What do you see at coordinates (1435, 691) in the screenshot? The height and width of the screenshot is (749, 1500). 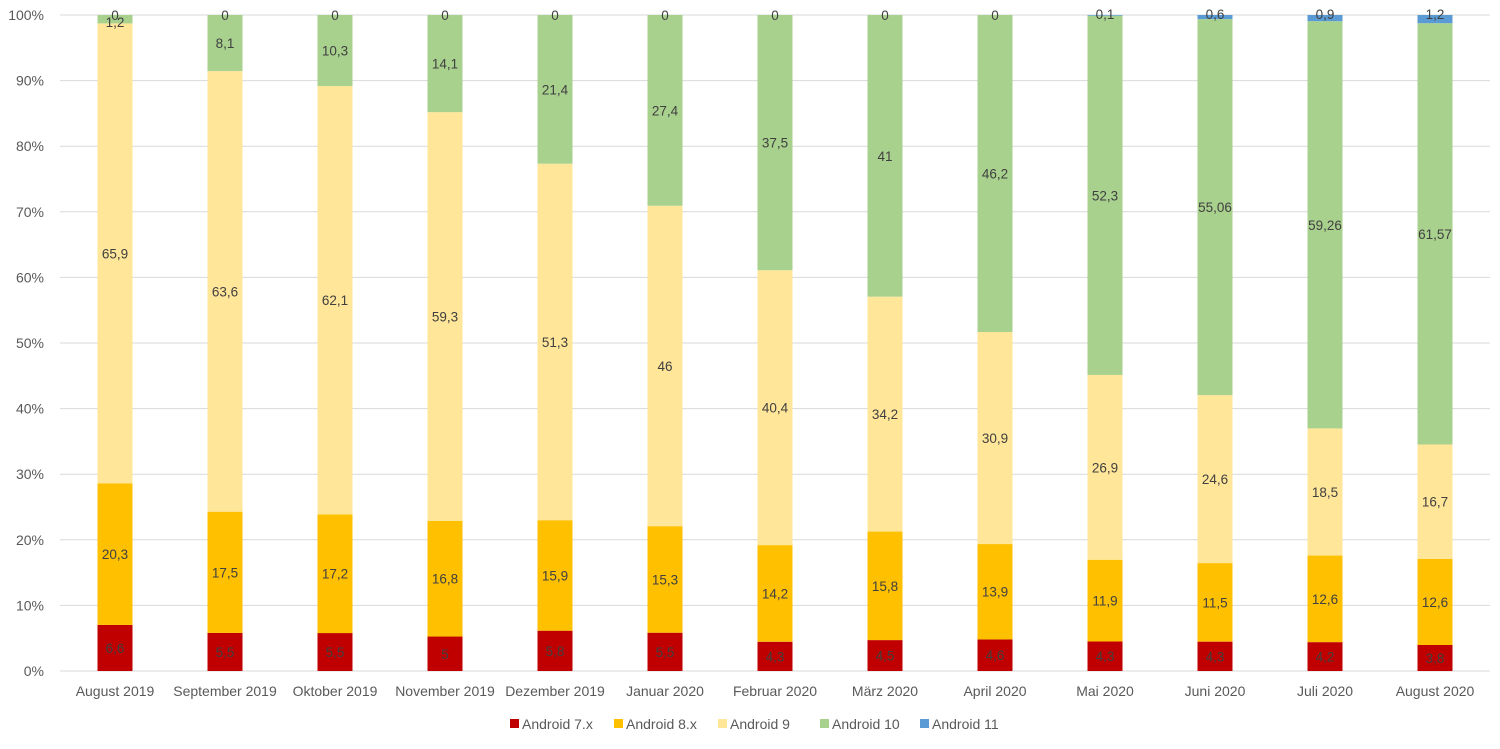 I see `x-tick-label: August 2020` at bounding box center [1435, 691].